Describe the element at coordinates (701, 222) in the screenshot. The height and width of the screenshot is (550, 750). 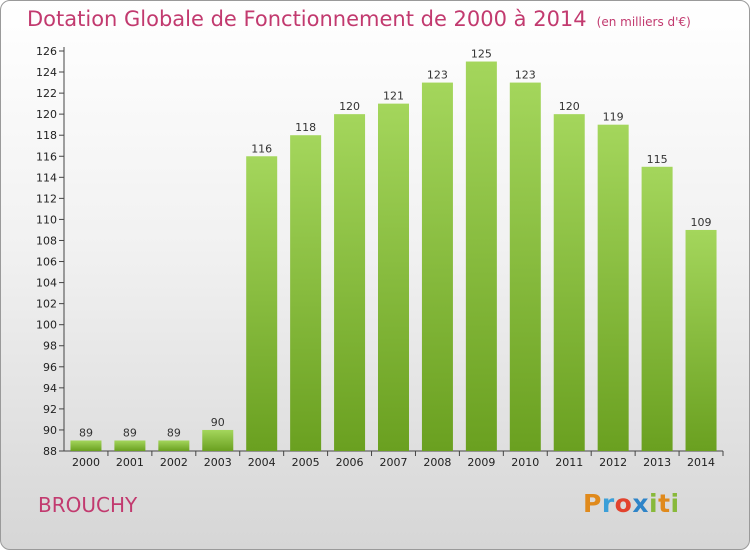
I see `data-label: 109` at that location.